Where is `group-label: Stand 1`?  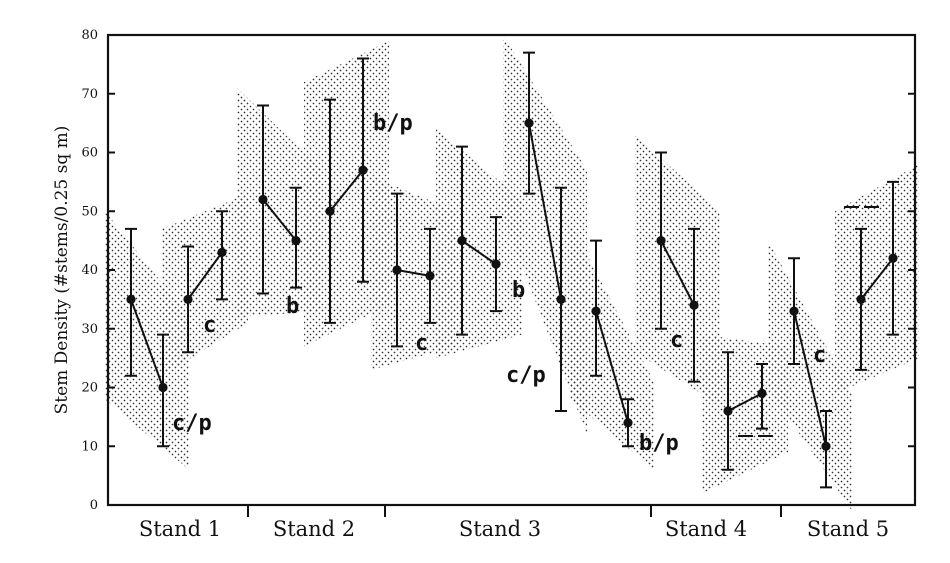 group-label: Stand 1 is located at coordinates (180, 529).